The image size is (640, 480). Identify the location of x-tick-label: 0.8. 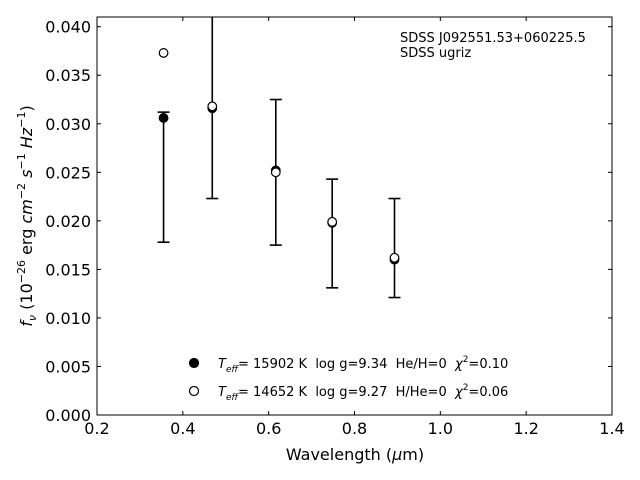
(354, 428).